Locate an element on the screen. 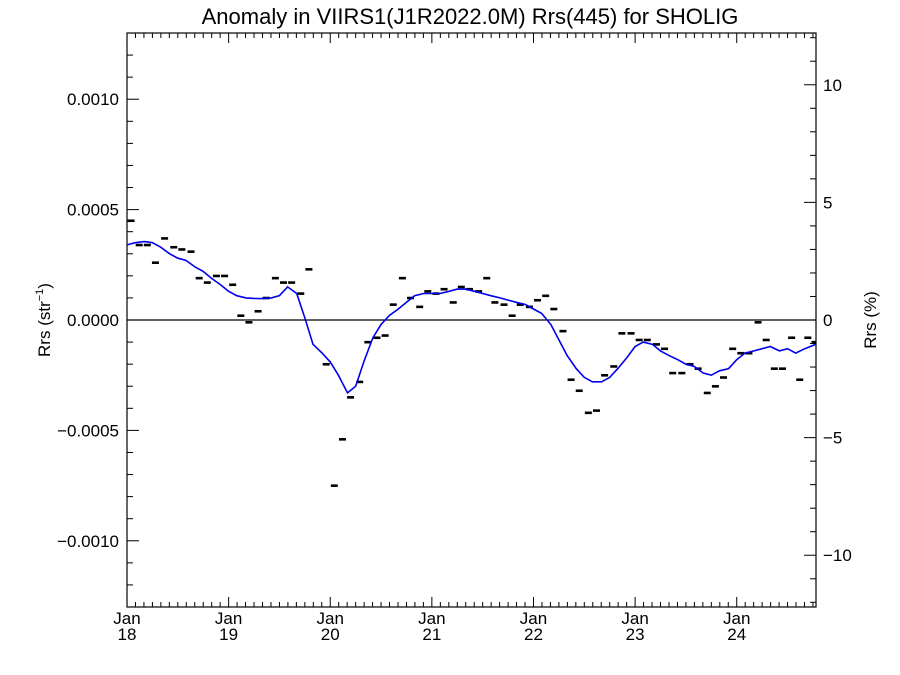 The height and width of the screenshot is (675, 900). y-left-tick-label: 0.0010 is located at coordinates (93, 99).